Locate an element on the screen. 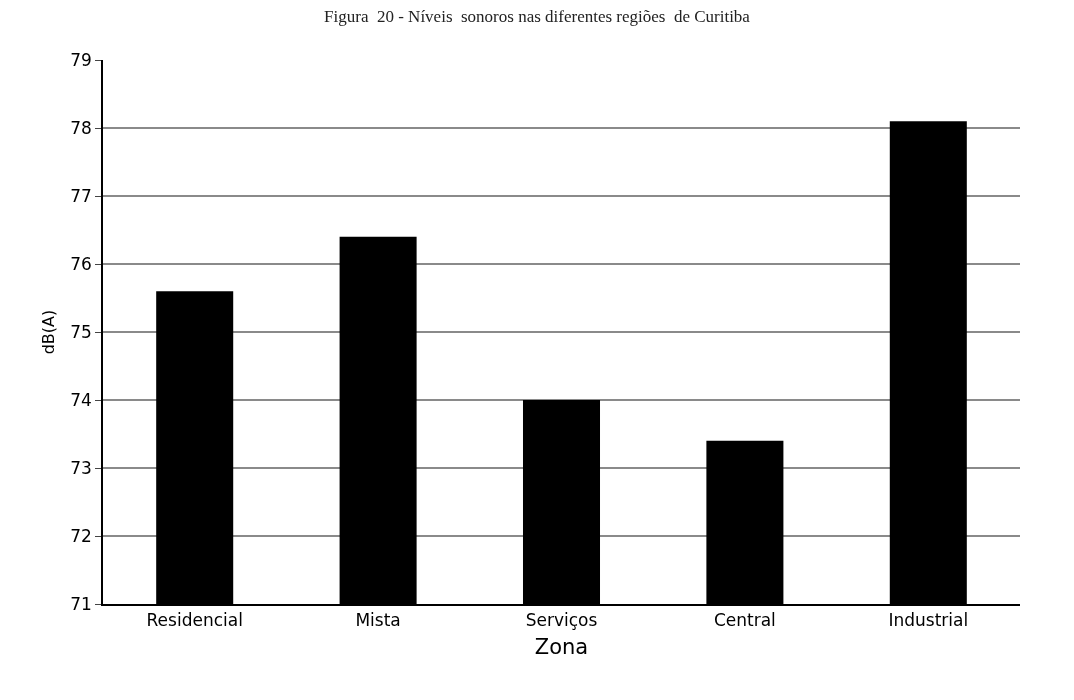 The width and height of the screenshot is (1074, 700). x-tick-label: Serviços is located at coordinates (561, 620).